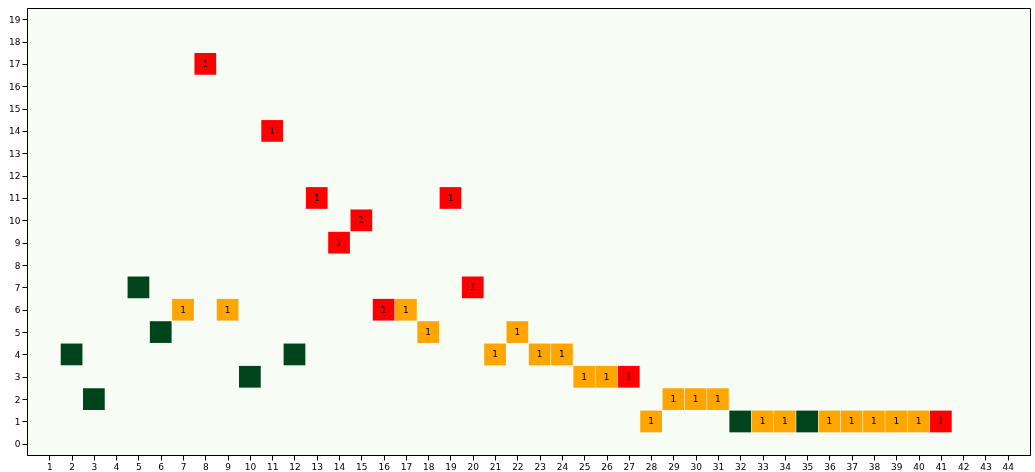 The width and height of the screenshot is (1035, 472). Describe the element at coordinates (15, 19) in the screenshot. I see `y-tick-label: 19` at that location.